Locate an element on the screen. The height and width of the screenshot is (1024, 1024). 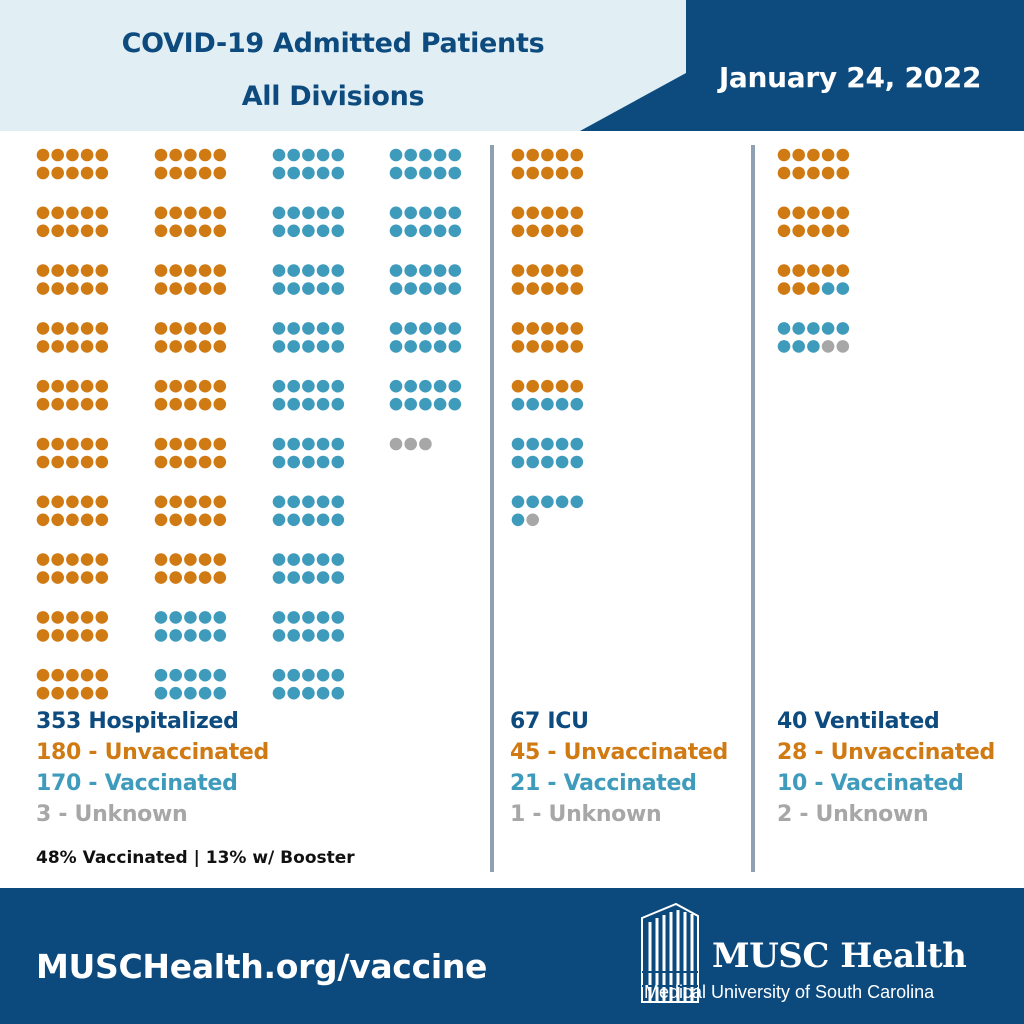
report-date: January 24, 2022 is located at coordinates (850, 77).